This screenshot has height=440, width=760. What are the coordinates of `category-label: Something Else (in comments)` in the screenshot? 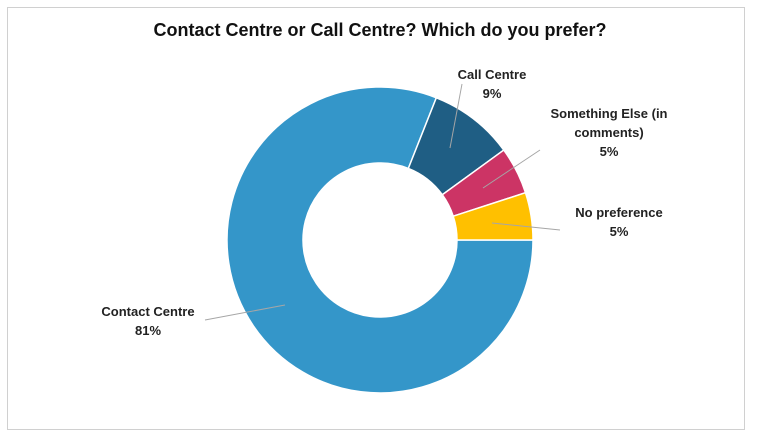 It's located at (609, 123).